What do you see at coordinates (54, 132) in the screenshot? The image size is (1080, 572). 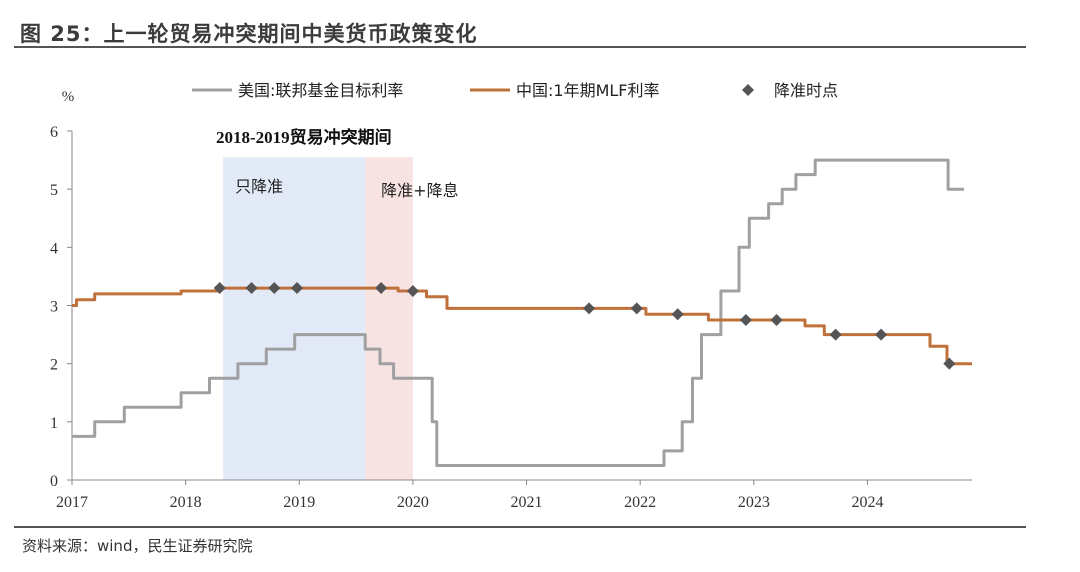 I see `y-tick-label-6: 6` at bounding box center [54, 132].